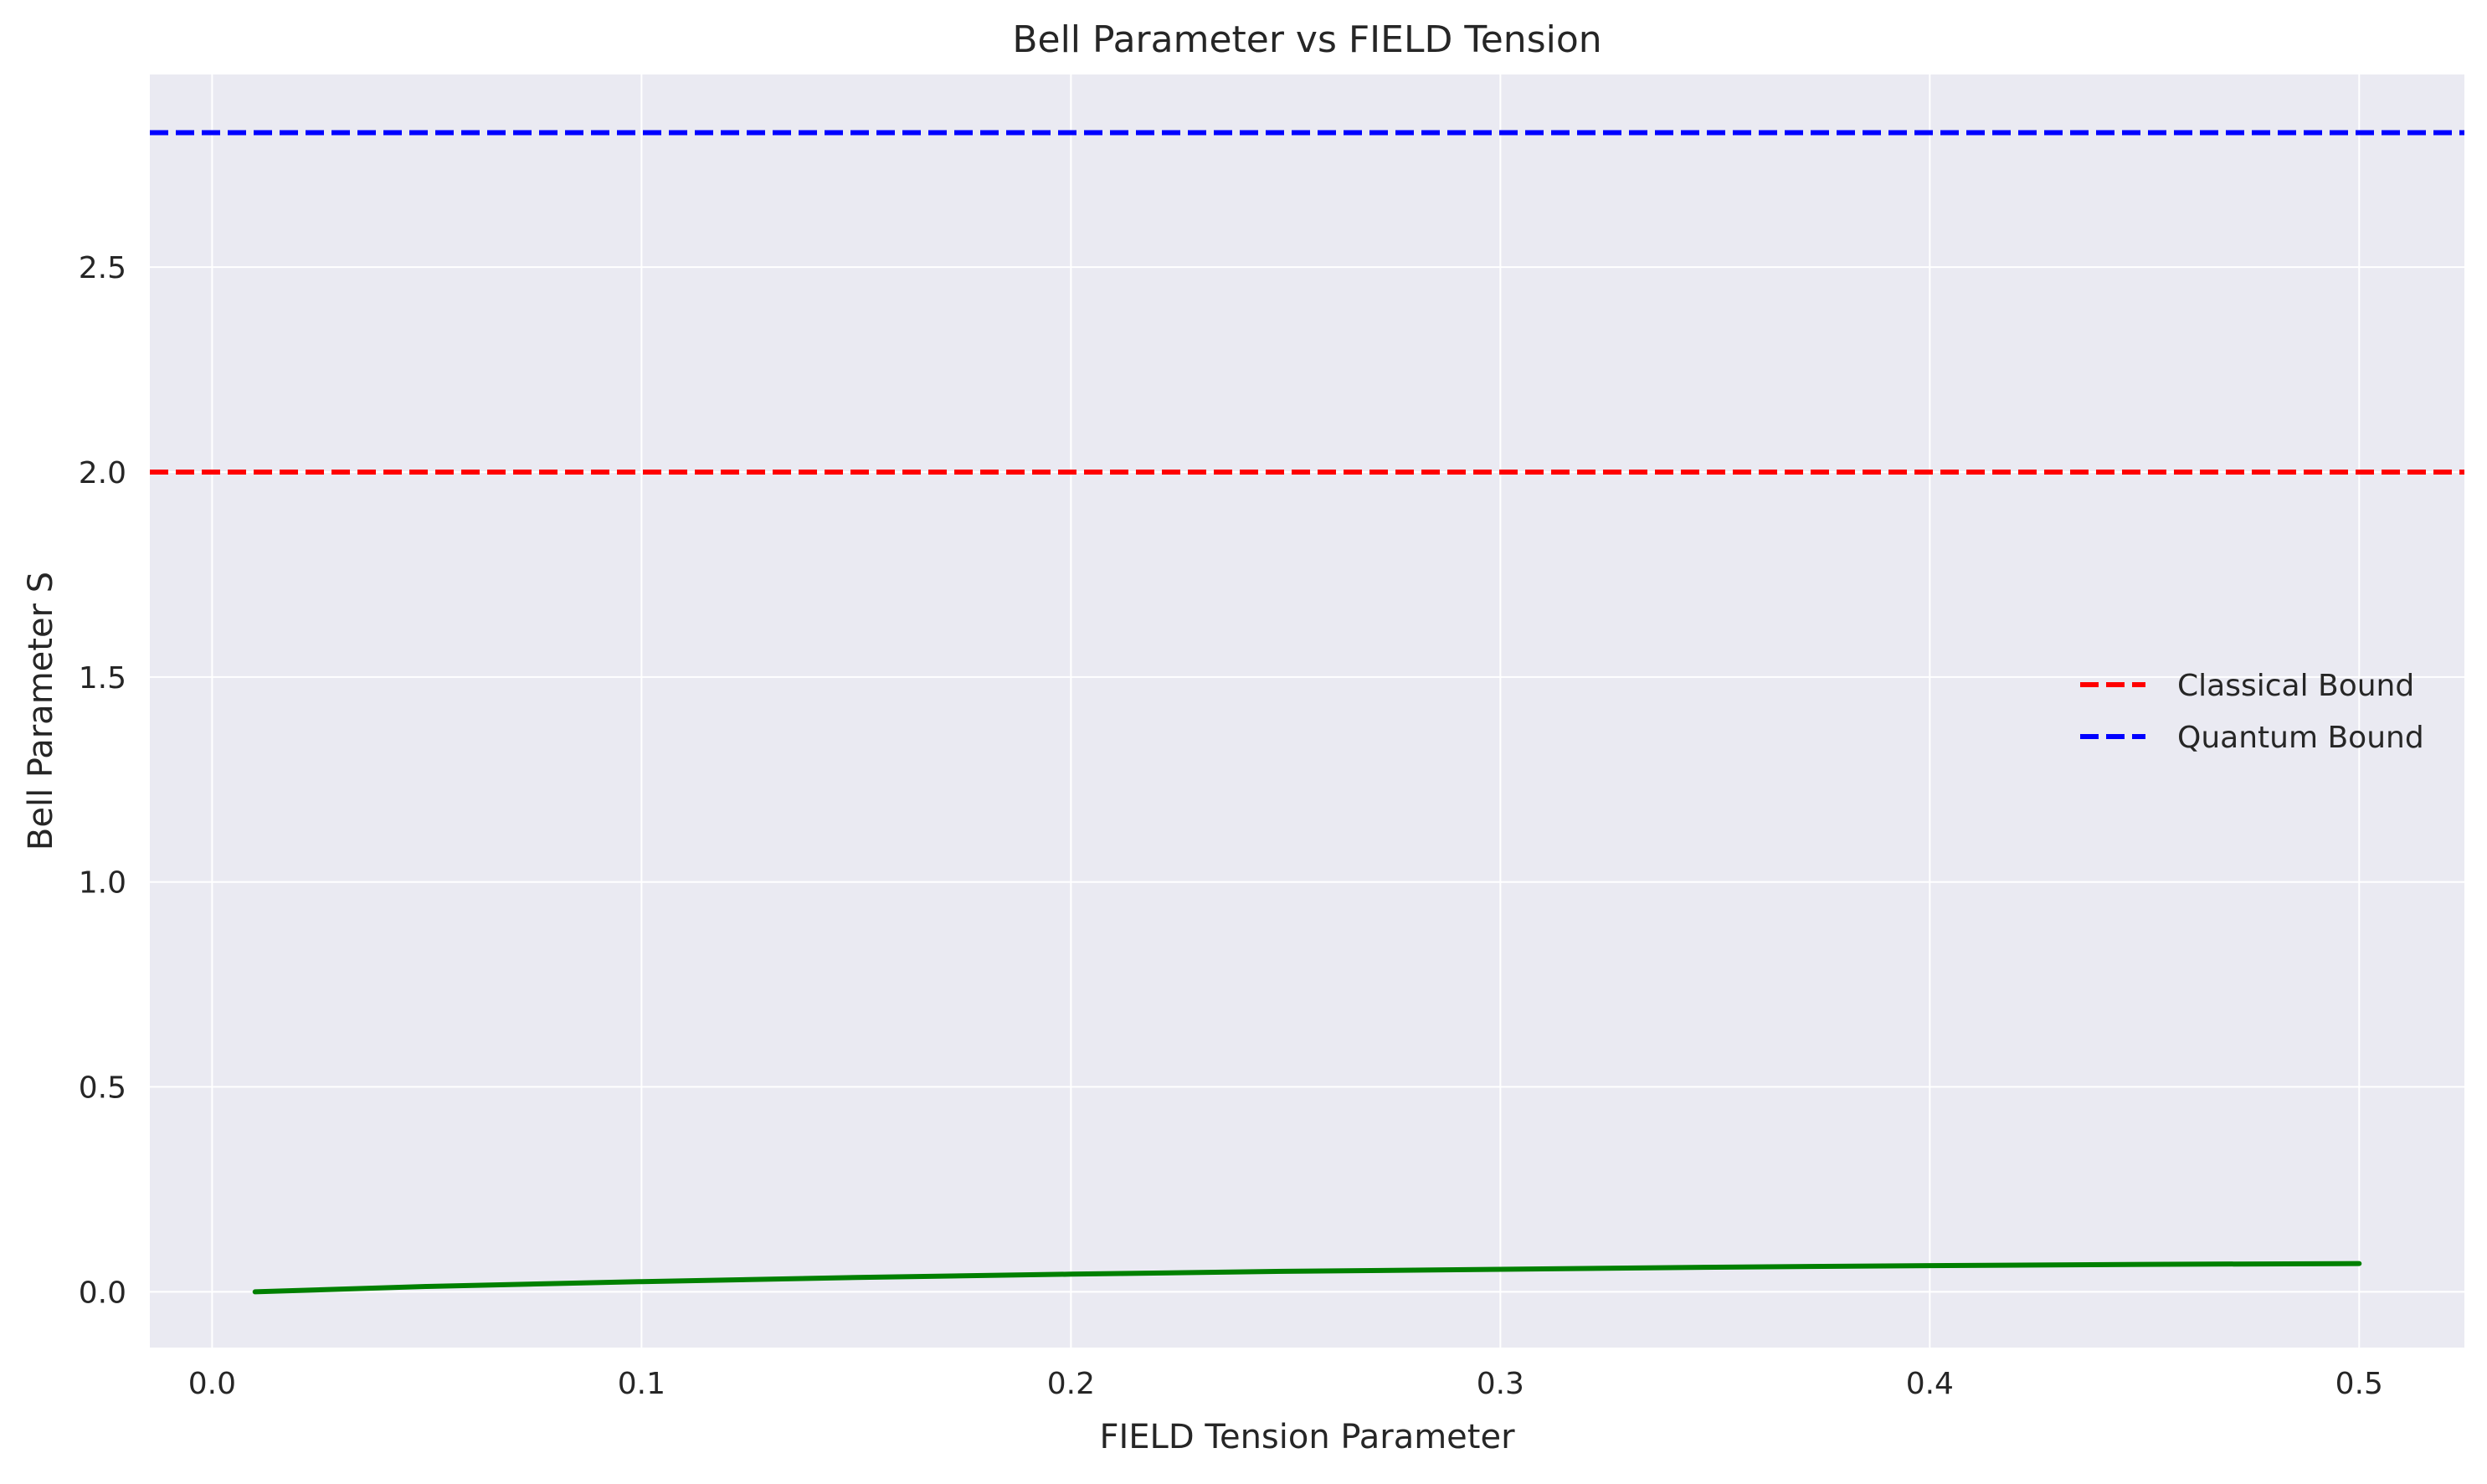 Image resolution: width=2487 pixels, height=1484 pixels. Describe the element at coordinates (103, 884) in the screenshot. I see `y-tick-label: 1.0` at that location.